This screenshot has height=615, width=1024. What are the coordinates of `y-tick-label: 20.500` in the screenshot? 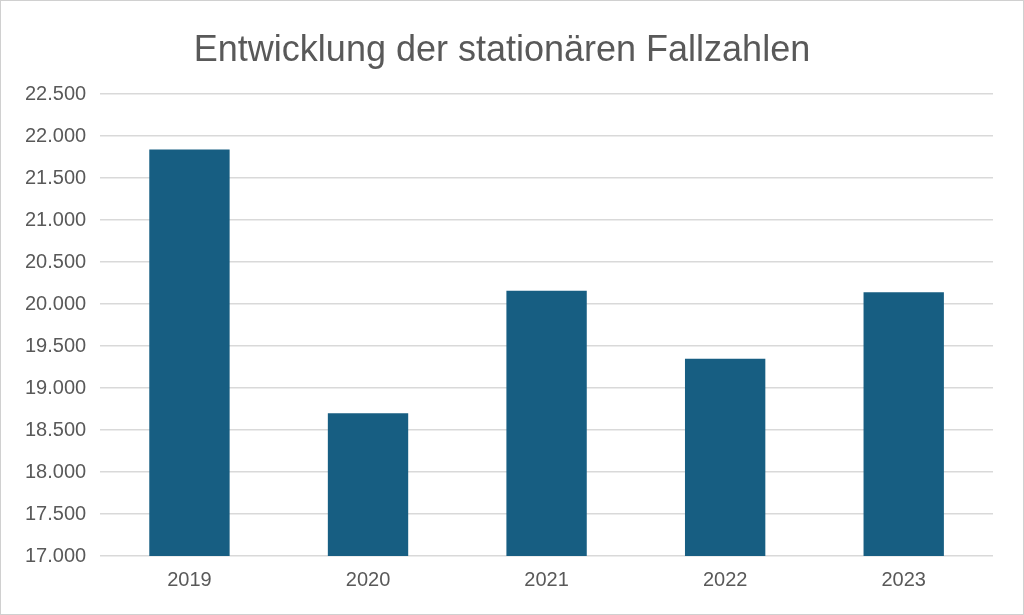 It's located at (56, 260).